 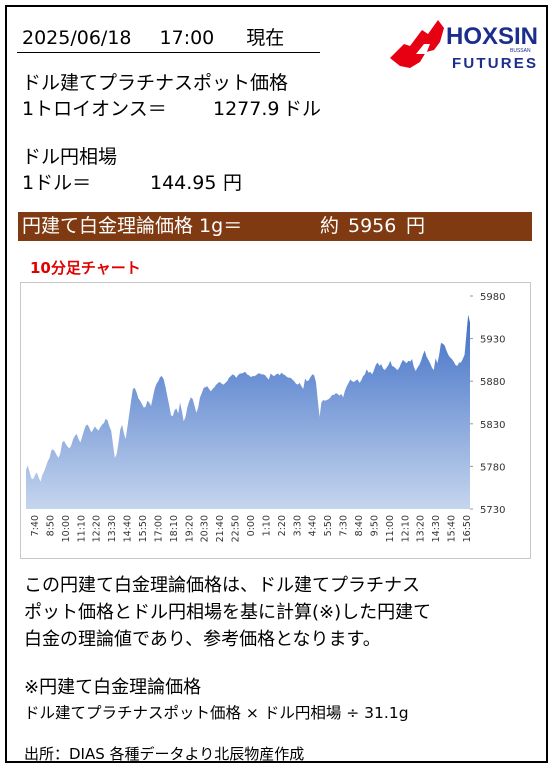 I want to click on logo-small: BUSSAN, so click(x=520, y=51).